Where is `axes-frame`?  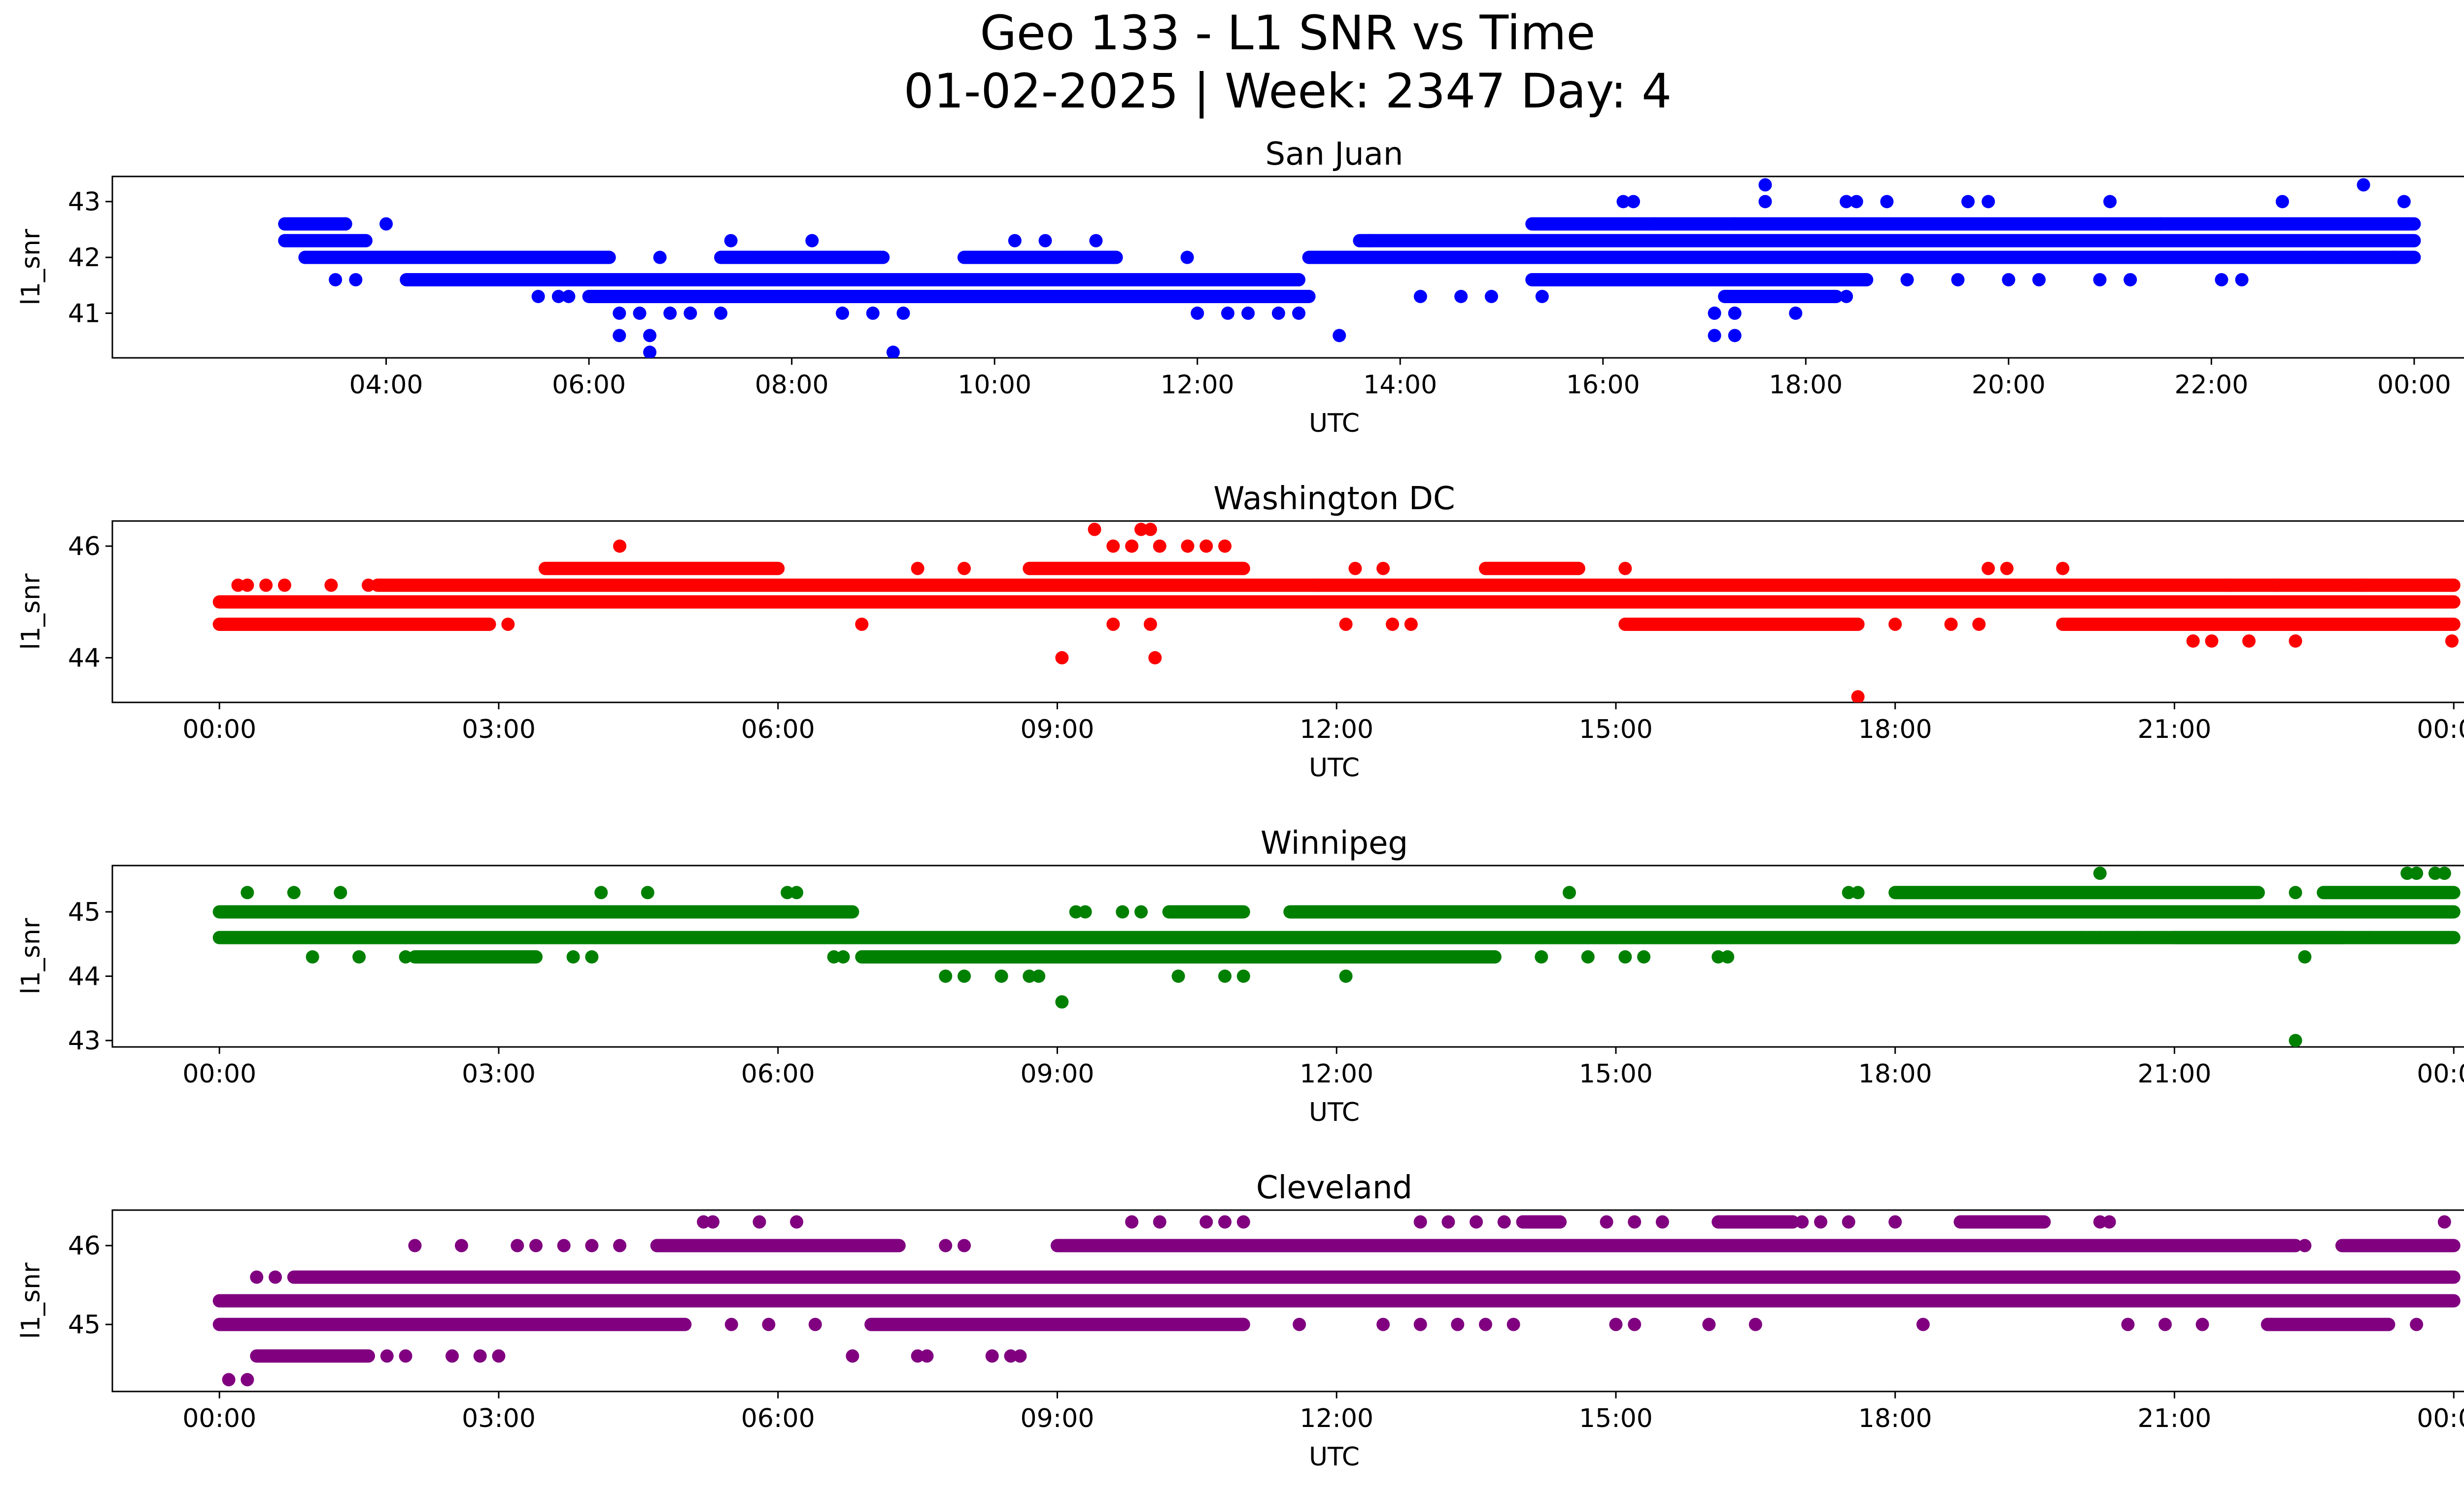 axes-frame is located at coordinates (1287, 611).